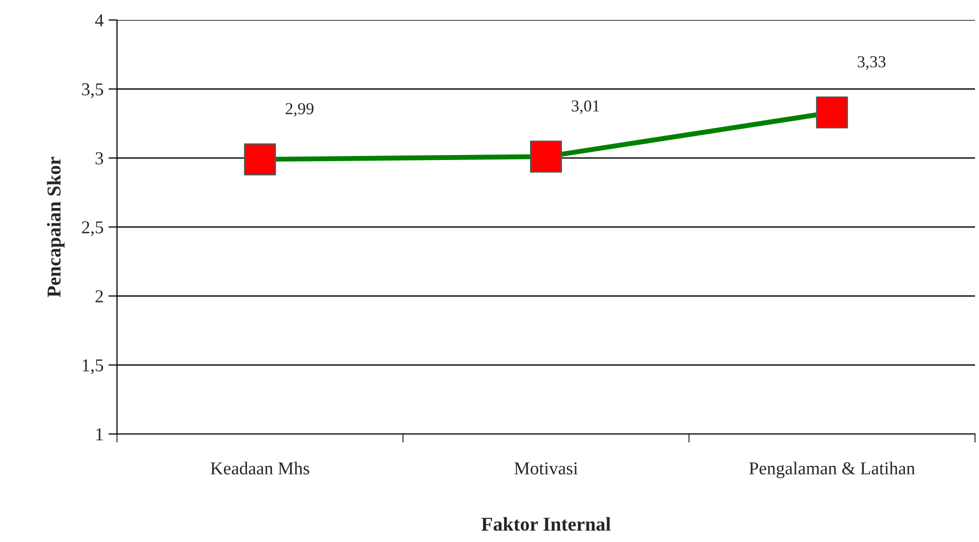 The height and width of the screenshot is (542, 979). What do you see at coordinates (100, 158) in the screenshot?
I see `y-tick-label: 3` at bounding box center [100, 158].